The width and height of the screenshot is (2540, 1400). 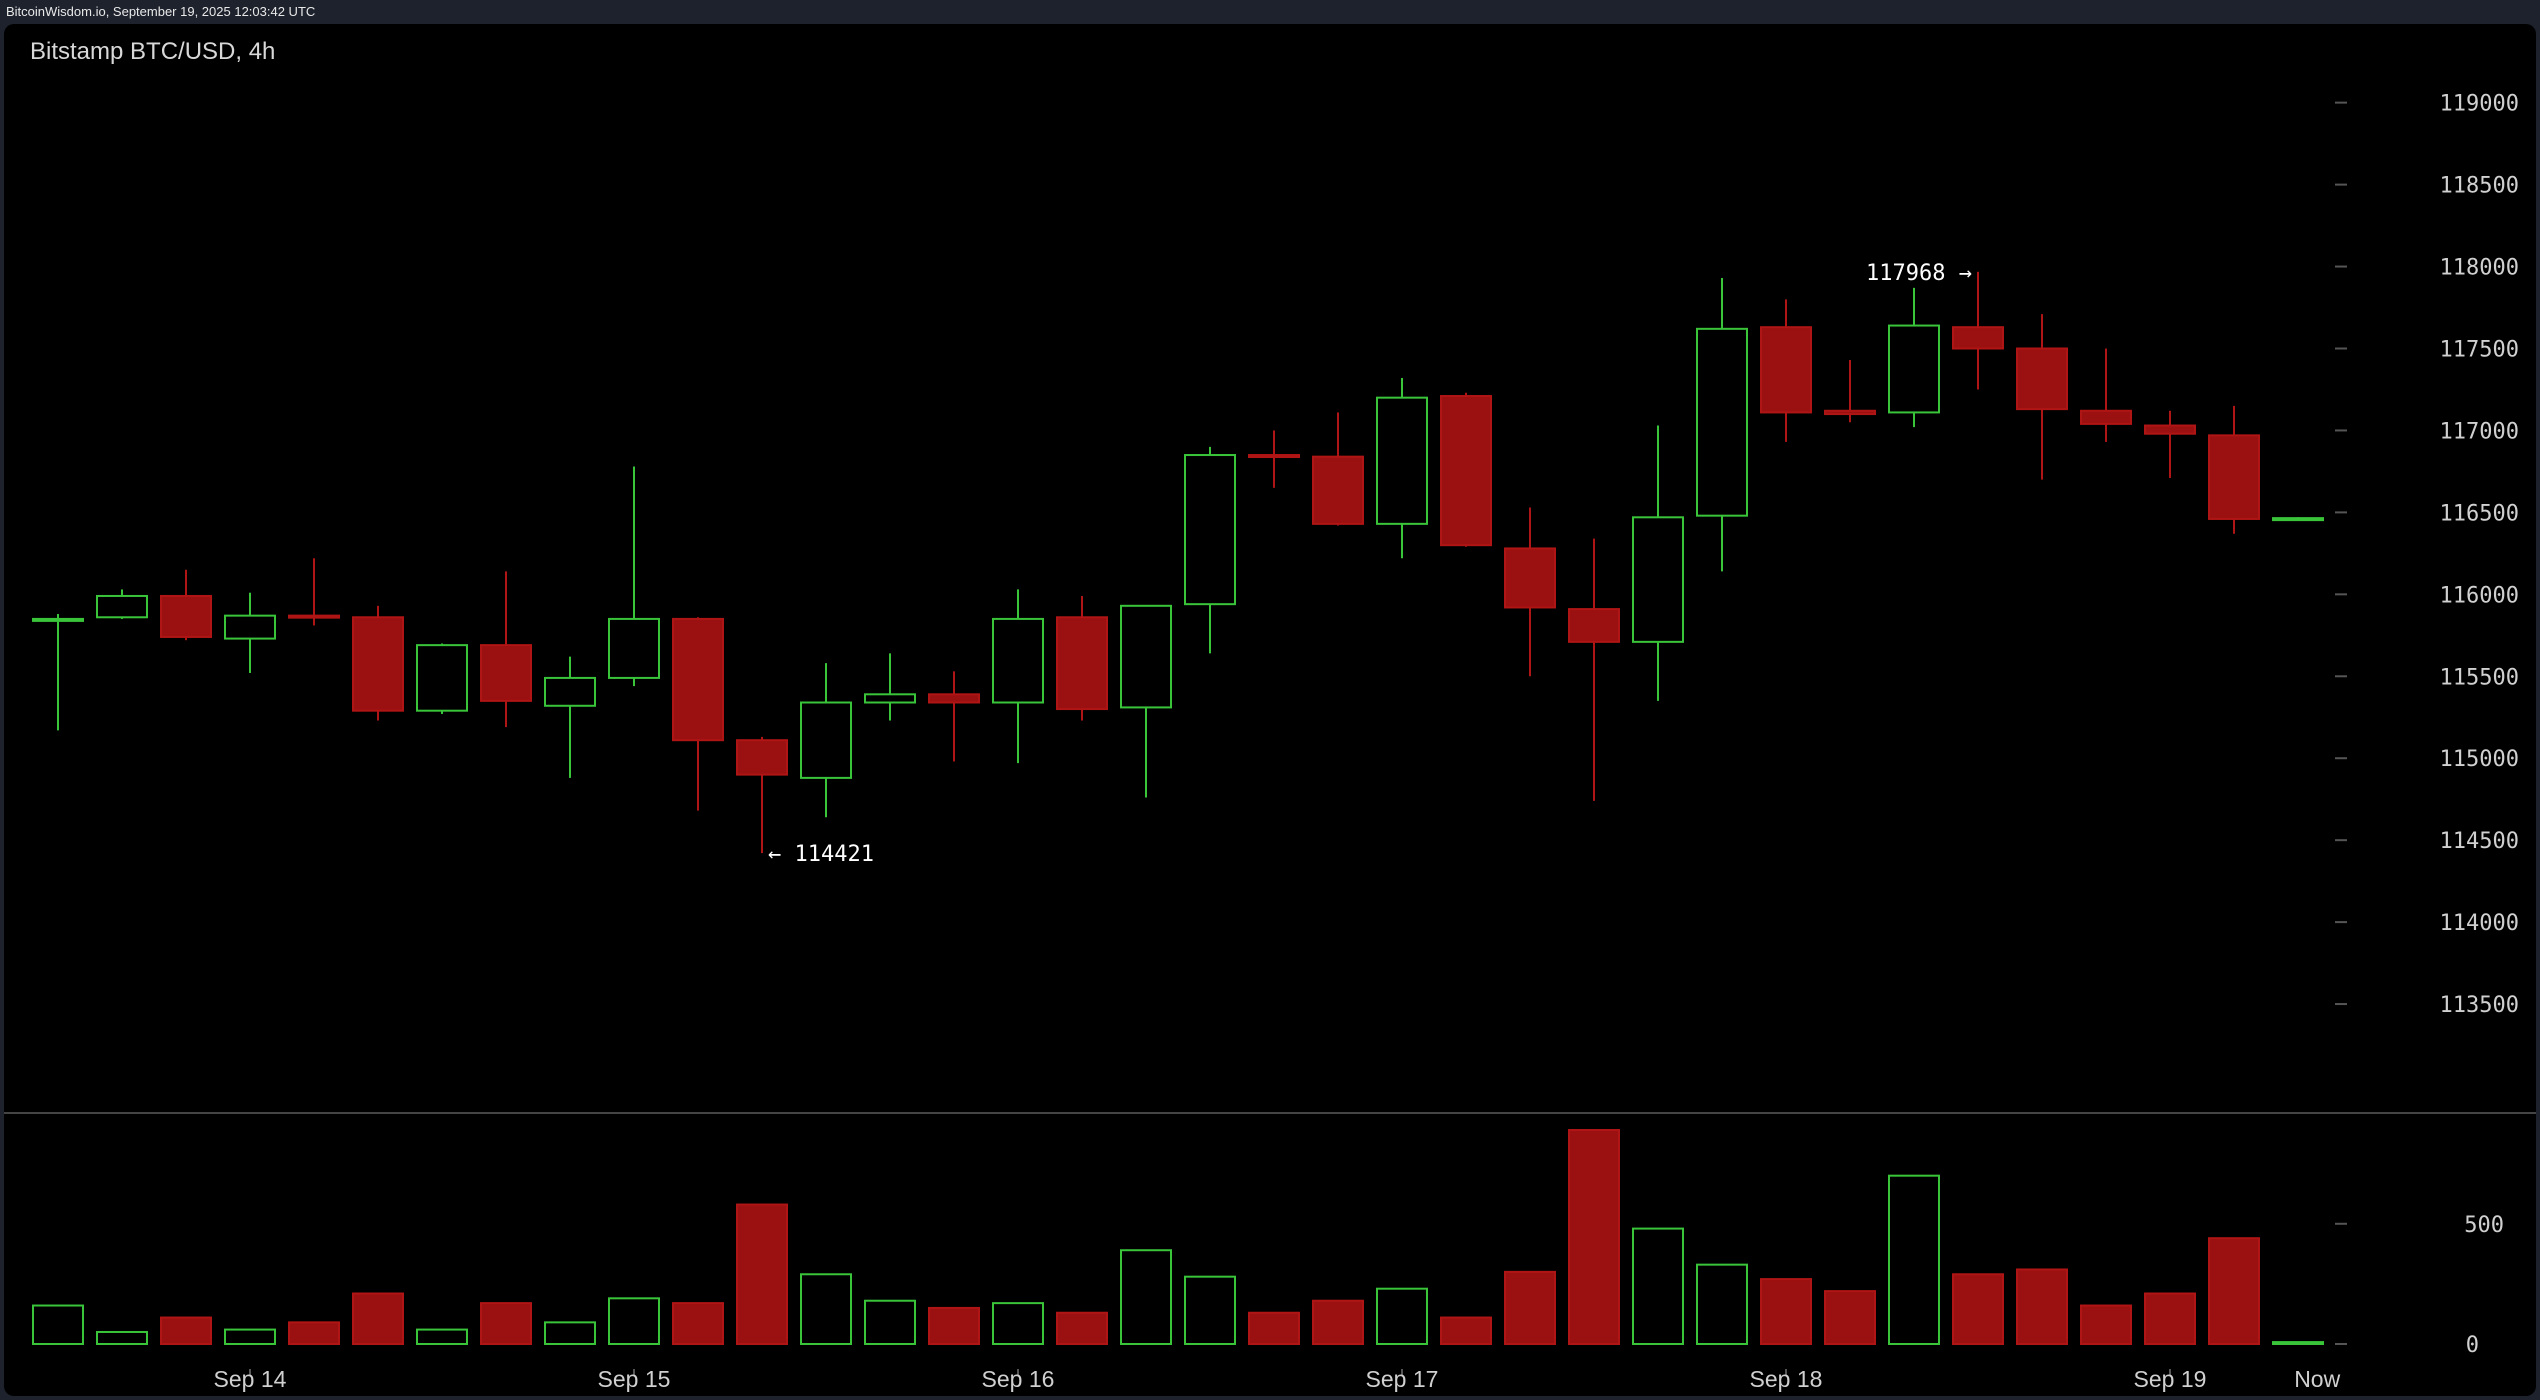 What do you see at coordinates (2479, 923) in the screenshot?
I see `price-tick-label: 114000` at bounding box center [2479, 923].